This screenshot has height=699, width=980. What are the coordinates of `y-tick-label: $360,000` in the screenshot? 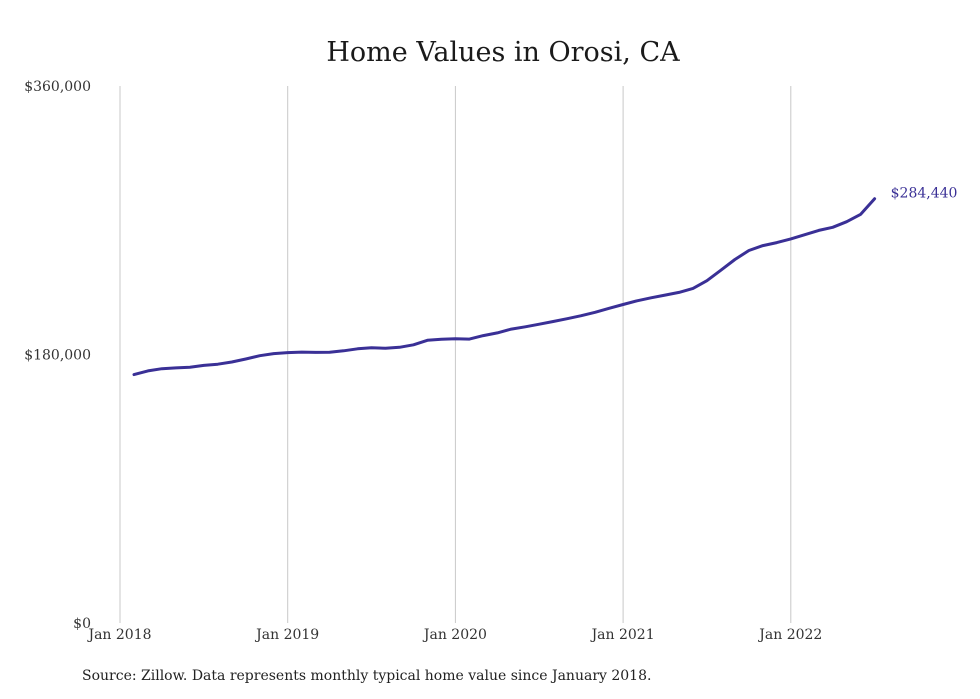 It's located at (57, 87).